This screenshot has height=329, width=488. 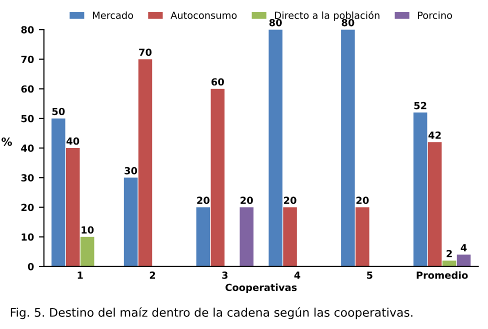 I want to click on data-label: 50, so click(x=58, y=112).